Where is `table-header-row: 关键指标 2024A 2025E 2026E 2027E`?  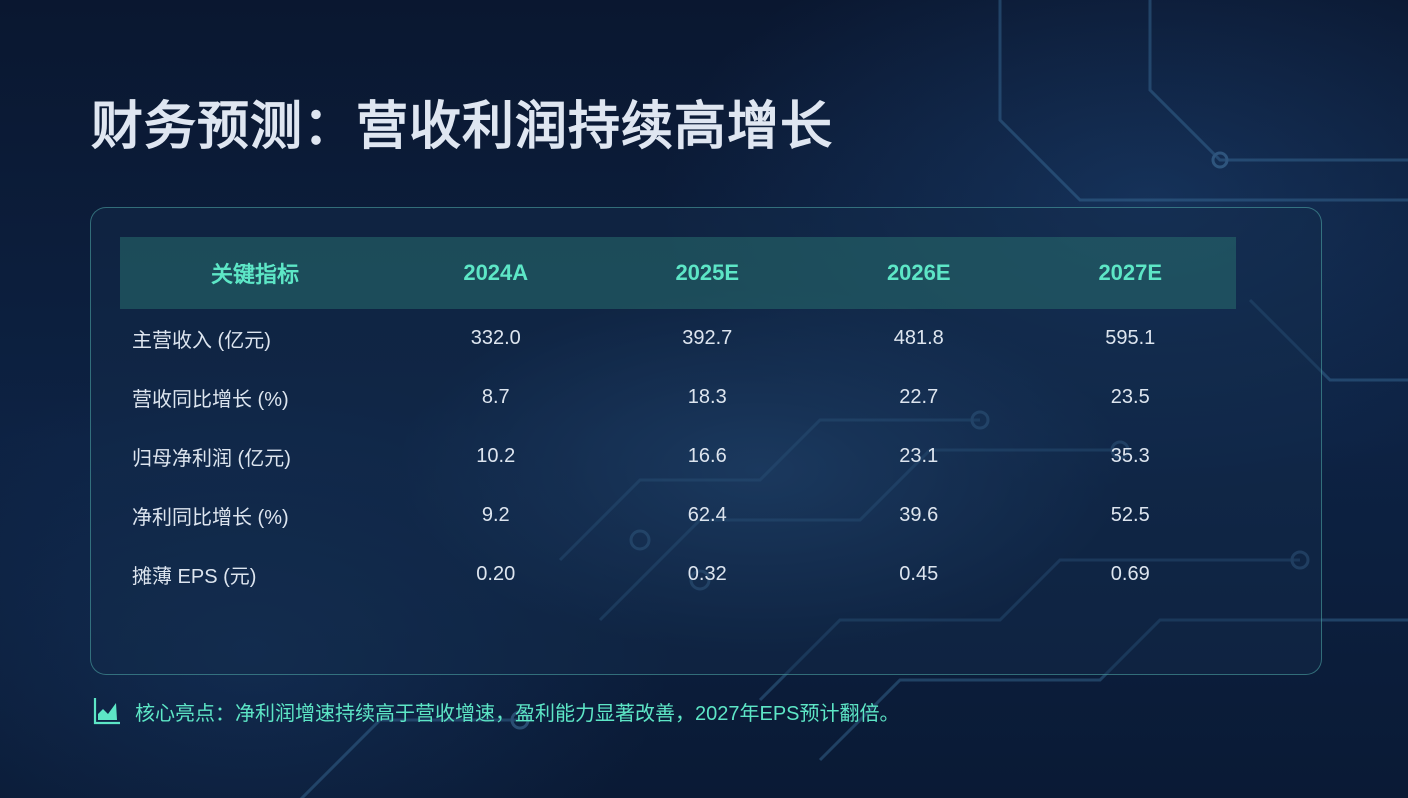
table-header-row: 关键指标 2024A 2025E 2026E 2027E is located at coordinates (678, 273).